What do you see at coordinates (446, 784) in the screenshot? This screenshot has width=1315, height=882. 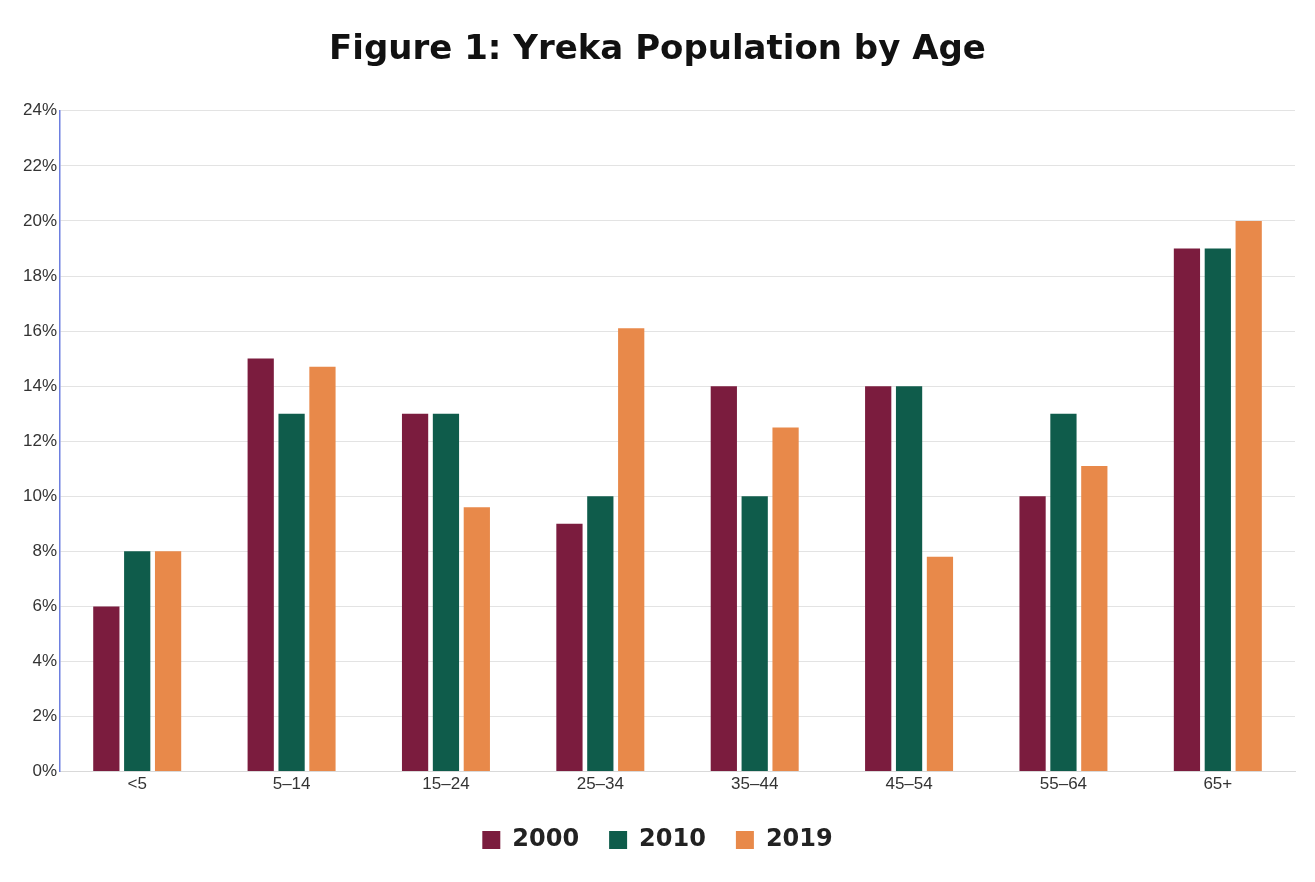 I see `x-tick-label: 15–24` at bounding box center [446, 784].